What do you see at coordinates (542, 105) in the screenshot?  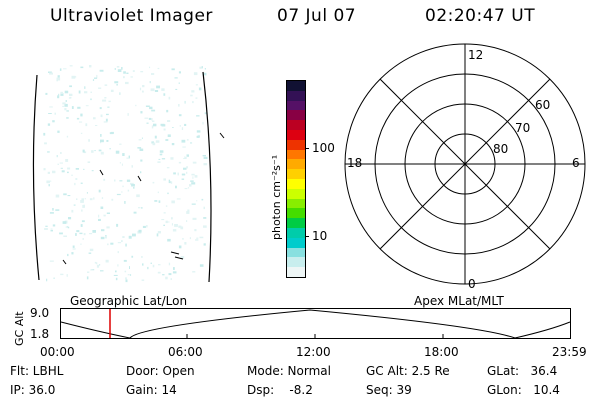 I see `mlat-label-60: 60` at bounding box center [542, 105].